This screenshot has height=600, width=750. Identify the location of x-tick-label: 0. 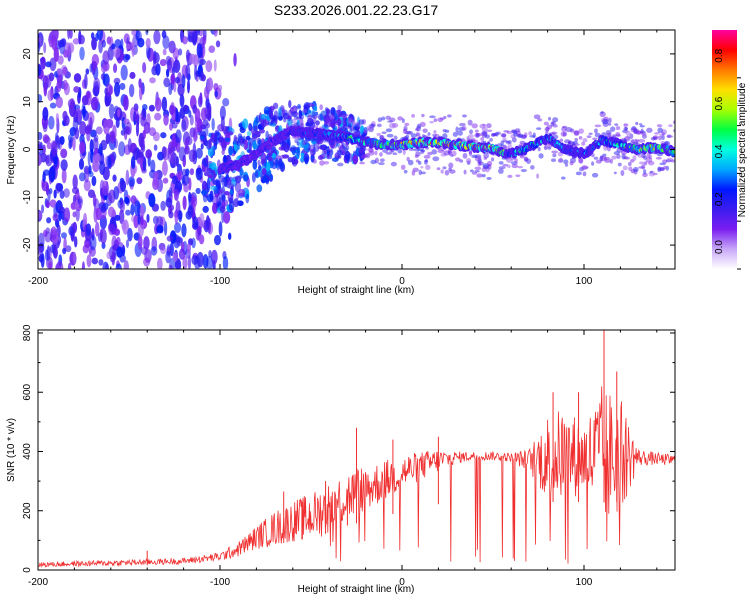
(402, 281).